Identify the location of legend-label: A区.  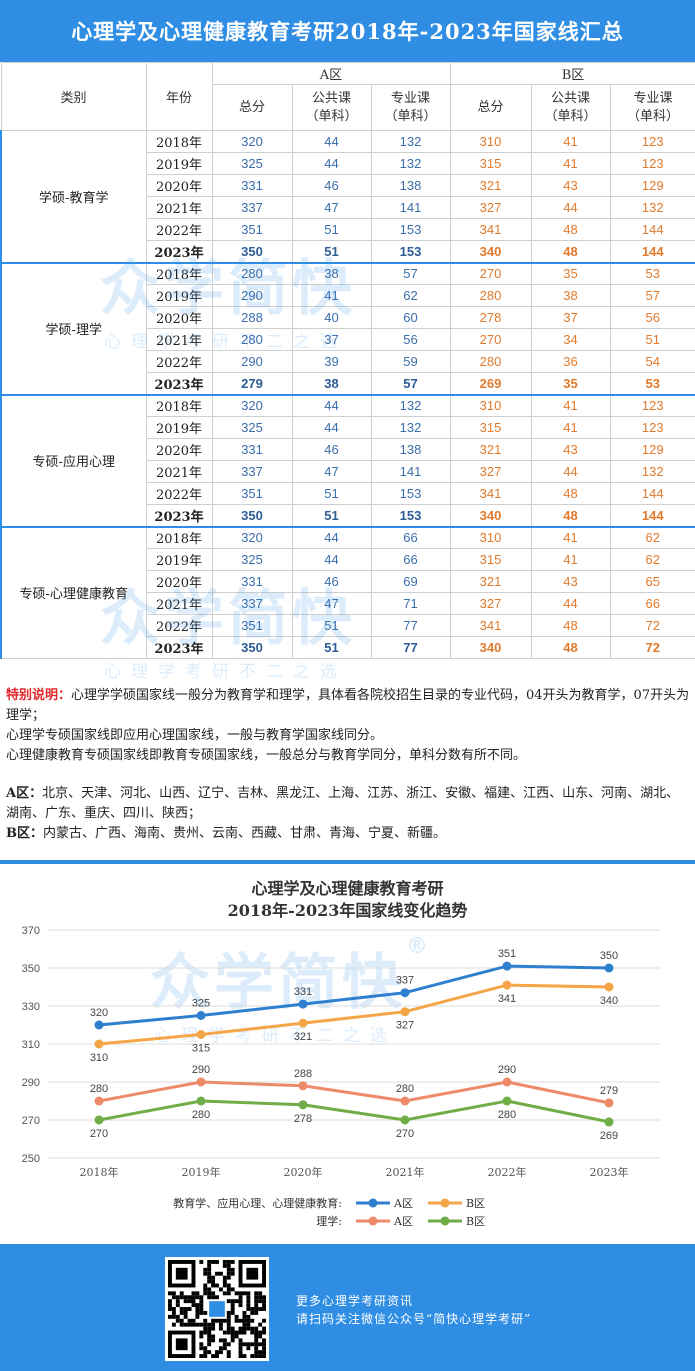
(403, 1203).